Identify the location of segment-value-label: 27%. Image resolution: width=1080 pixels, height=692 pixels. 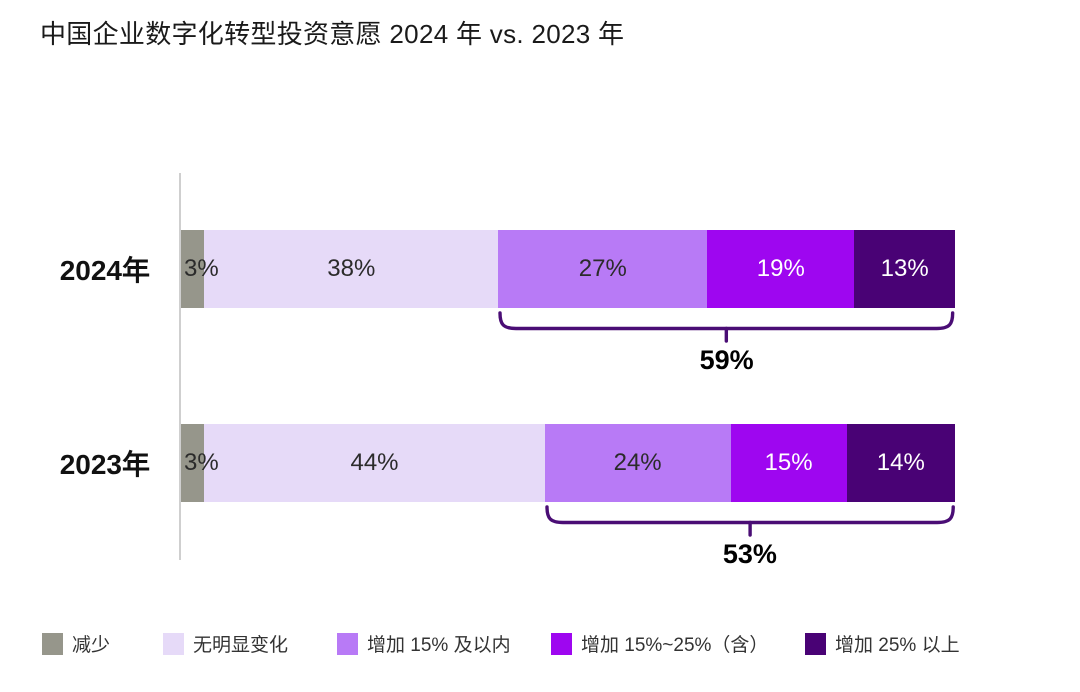
(602, 268).